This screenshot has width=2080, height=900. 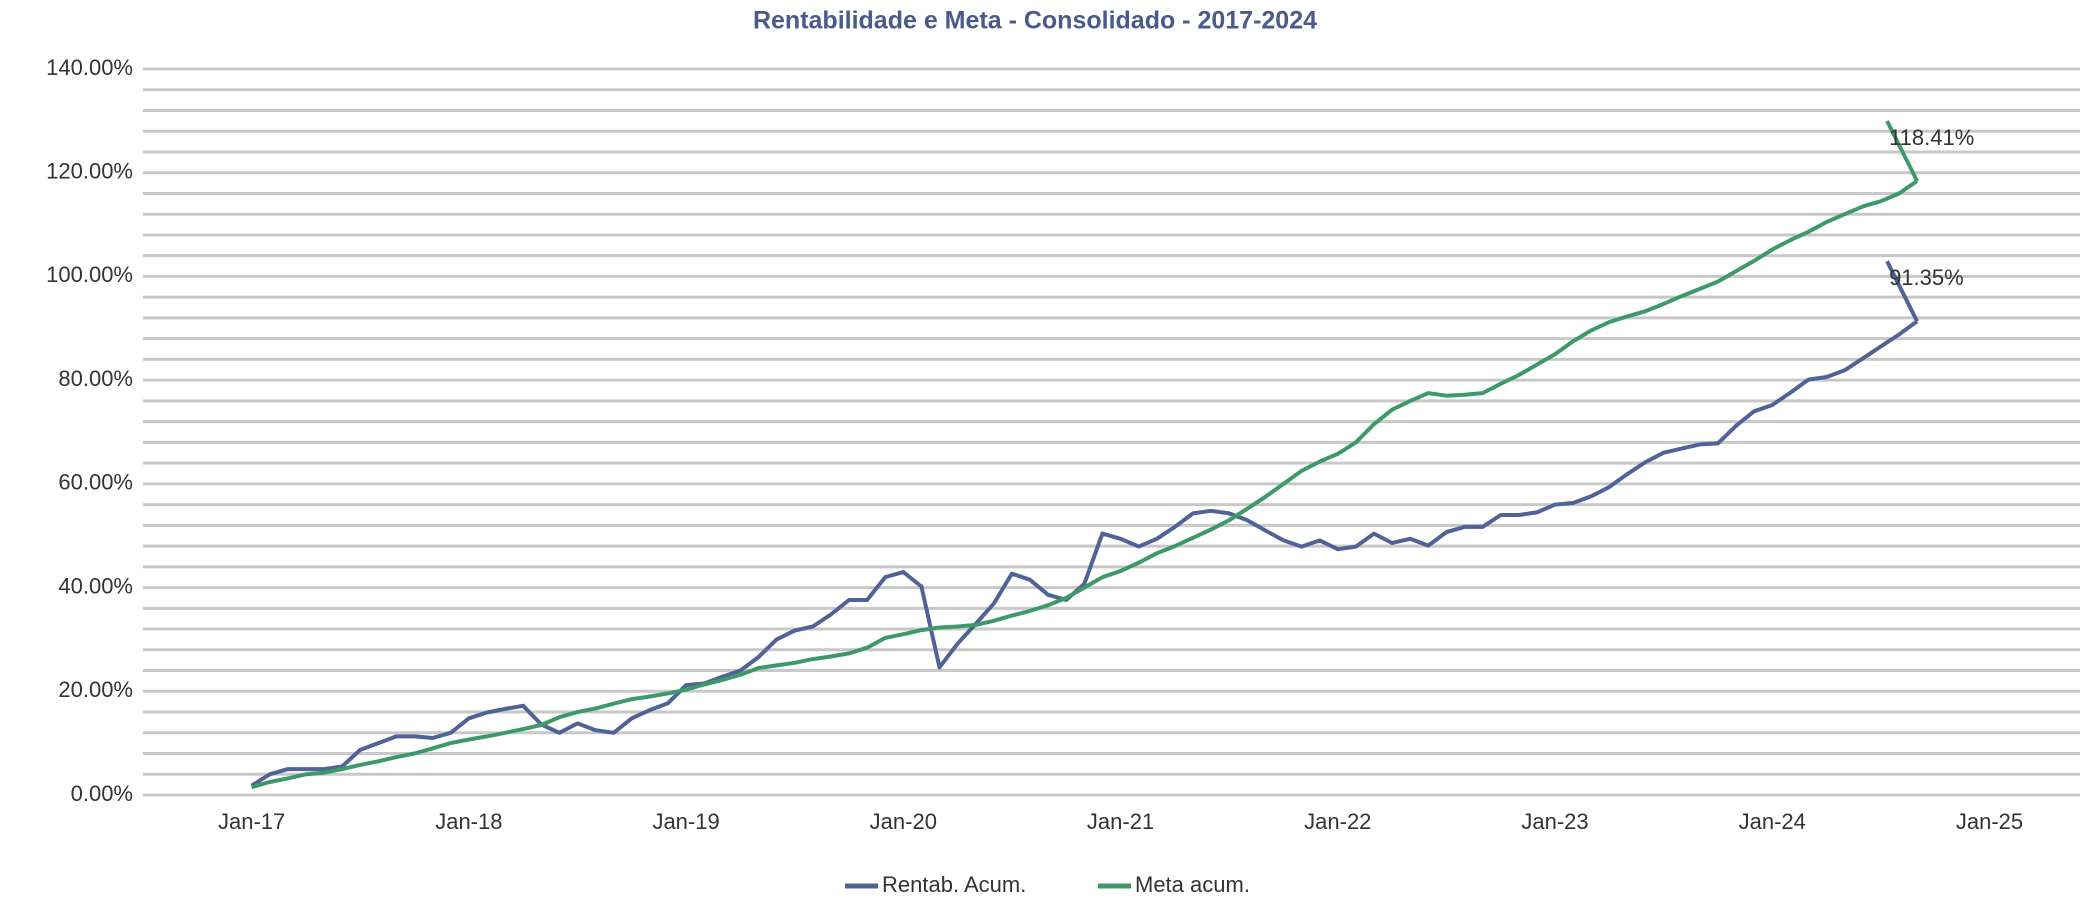 What do you see at coordinates (1192, 884) in the screenshot?
I see `legend-label: Meta acum.` at bounding box center [1192, 884].